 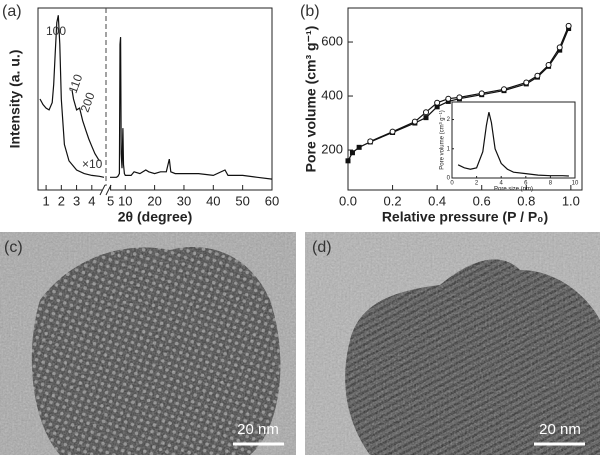 What do you see at coordinates (76, 200) in the screenshot?
I see `x-tick-label: 3` at bounding box center [76, 200].